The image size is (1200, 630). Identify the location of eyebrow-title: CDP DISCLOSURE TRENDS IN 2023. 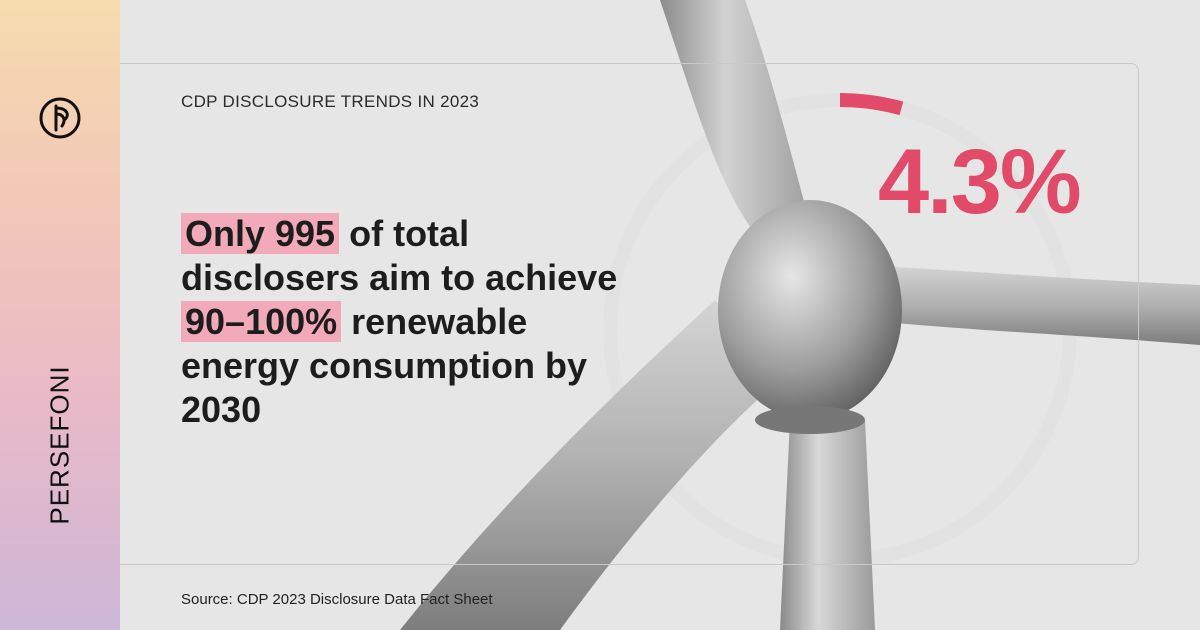
(330, 101).